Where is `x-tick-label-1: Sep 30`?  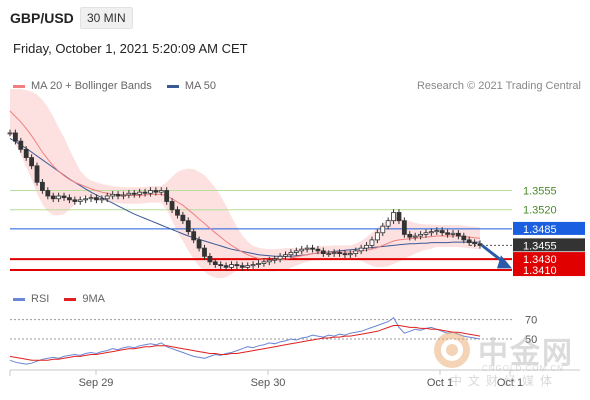 x-tick-label-1: Sep 30 is located at coordinates (268, 383).